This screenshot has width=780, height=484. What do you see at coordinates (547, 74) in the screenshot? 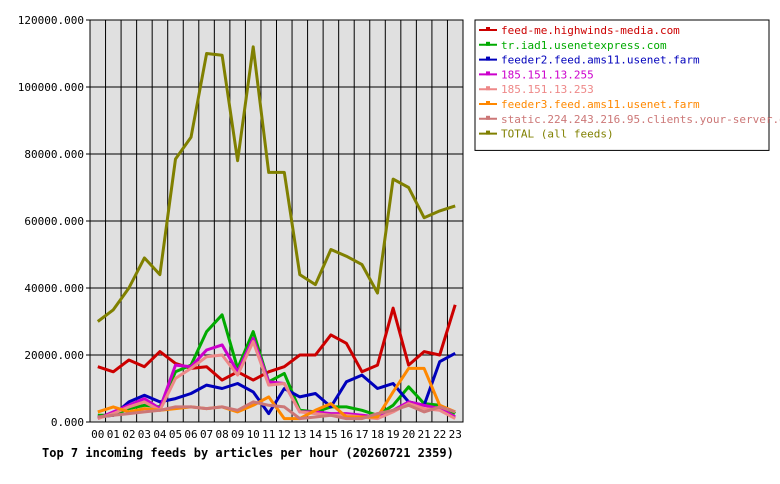
I see `legend-label: 185.151.13.255` at bounding box center [547, 74].